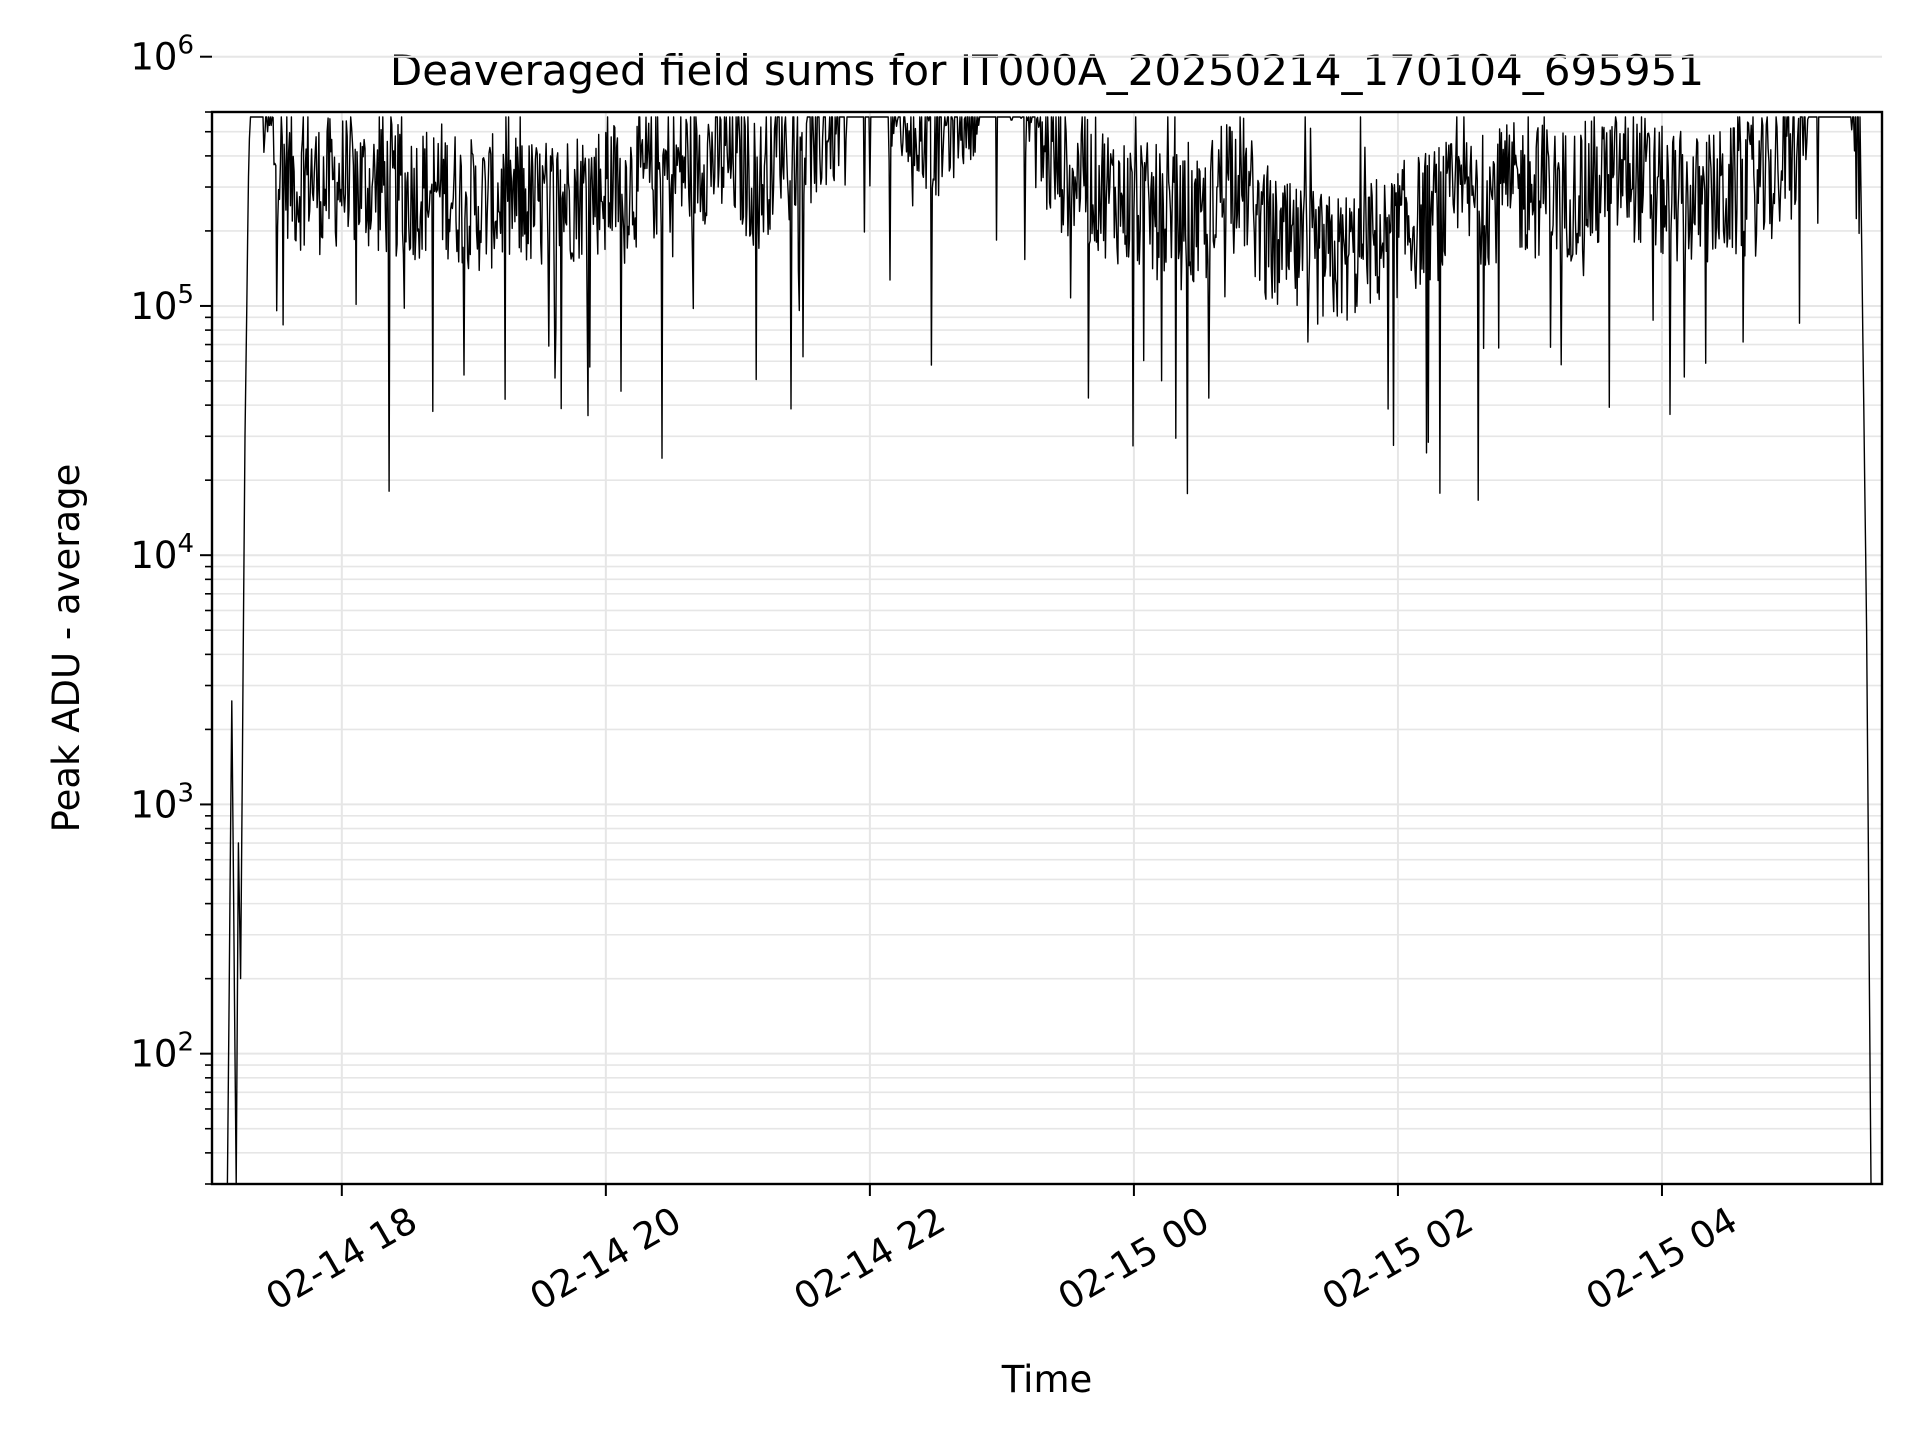  Describe the element at coordinates (162, 1052) in the screenshot. I see `y-tick-label: 102` at that location.